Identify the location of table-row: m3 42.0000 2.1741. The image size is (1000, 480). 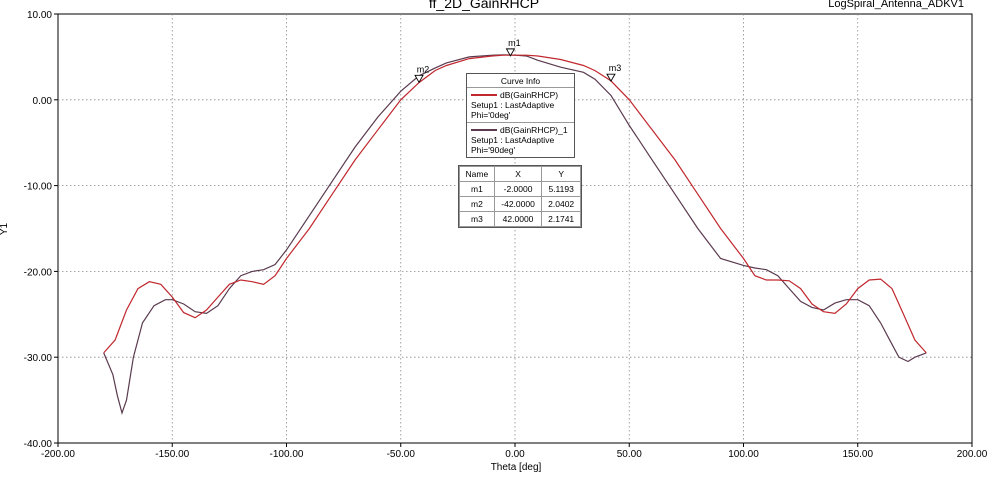
(520, 219).